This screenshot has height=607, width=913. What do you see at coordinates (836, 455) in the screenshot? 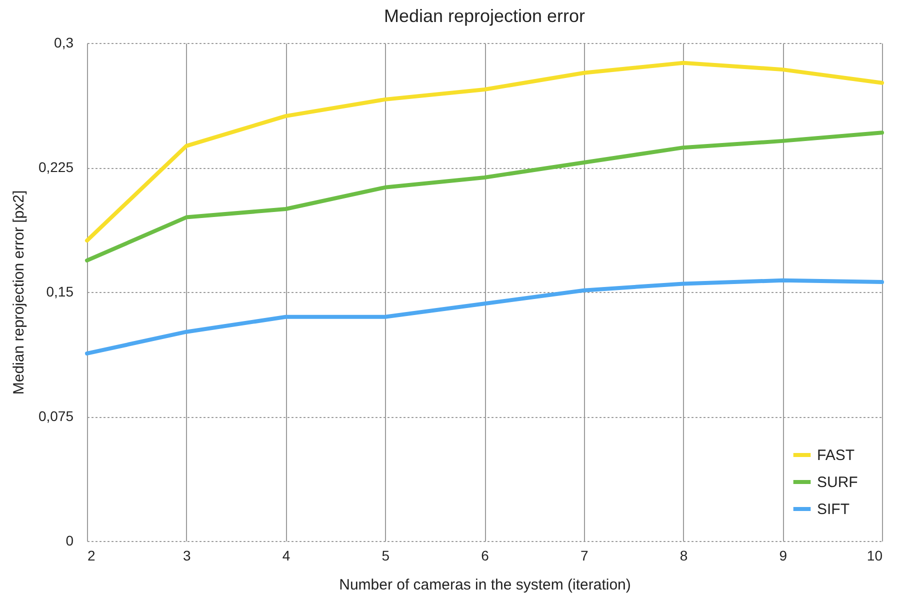
I see `legend-label: FAST` at bounding box center [836, 455].